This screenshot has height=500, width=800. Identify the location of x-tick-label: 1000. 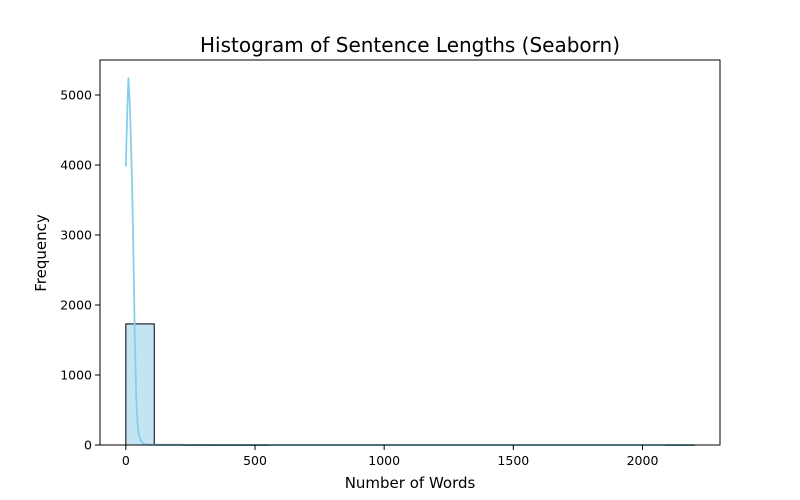
(384, 460).